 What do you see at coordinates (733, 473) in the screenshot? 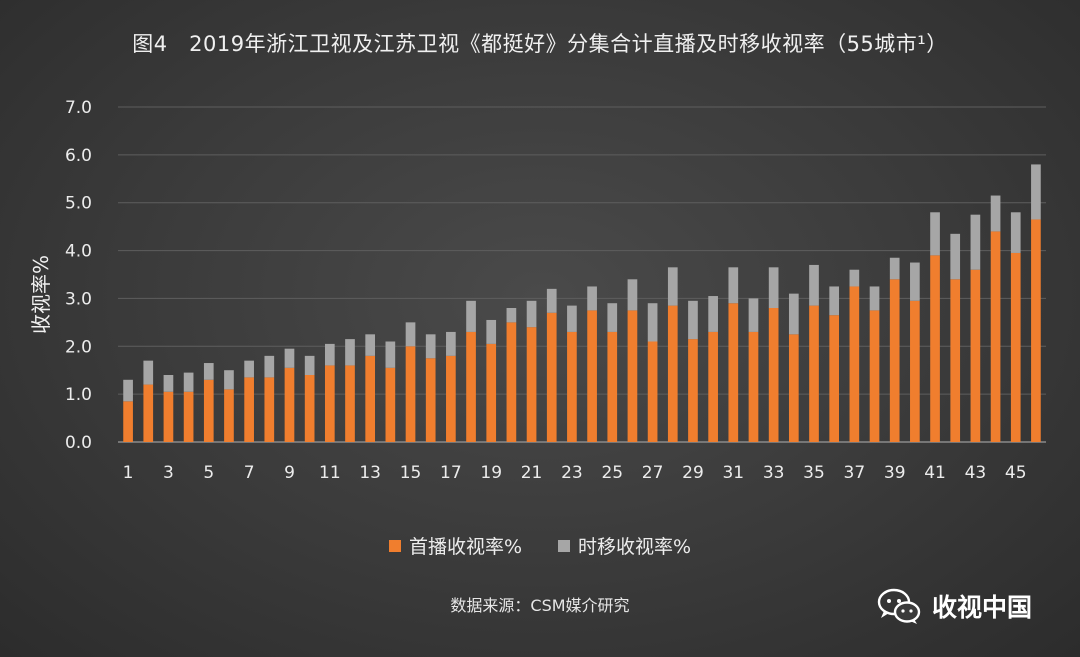
I see `x-tick-label: 31` at bounding box center [733, 473].